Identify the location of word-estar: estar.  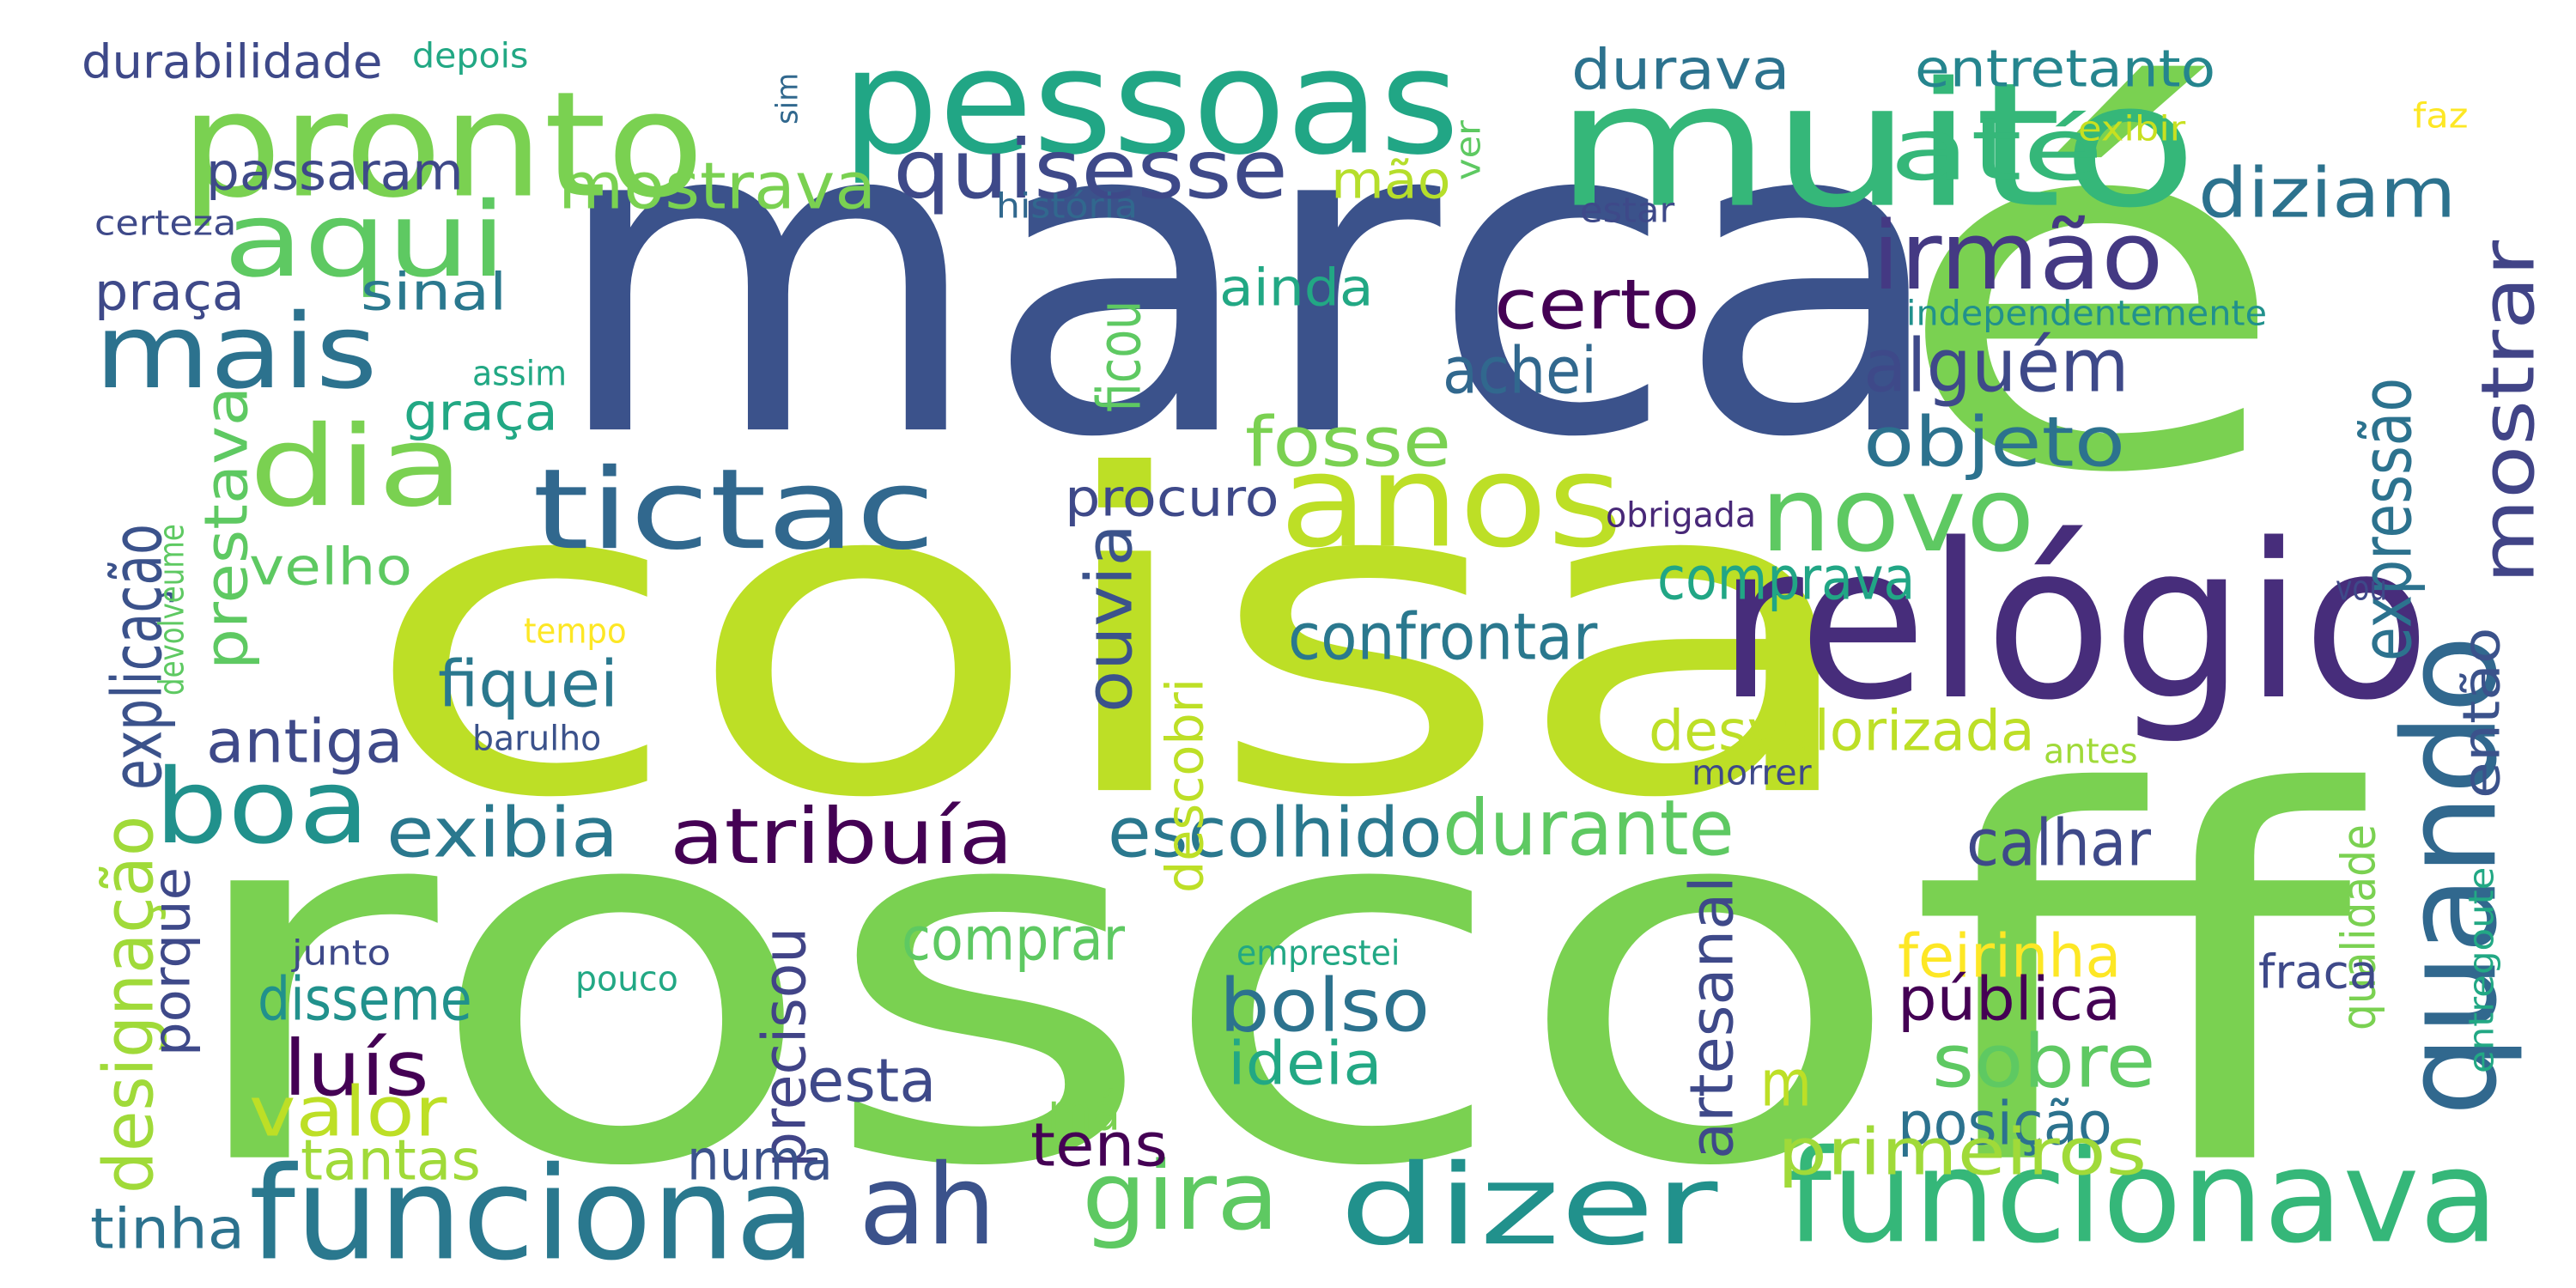
(1627, 210).